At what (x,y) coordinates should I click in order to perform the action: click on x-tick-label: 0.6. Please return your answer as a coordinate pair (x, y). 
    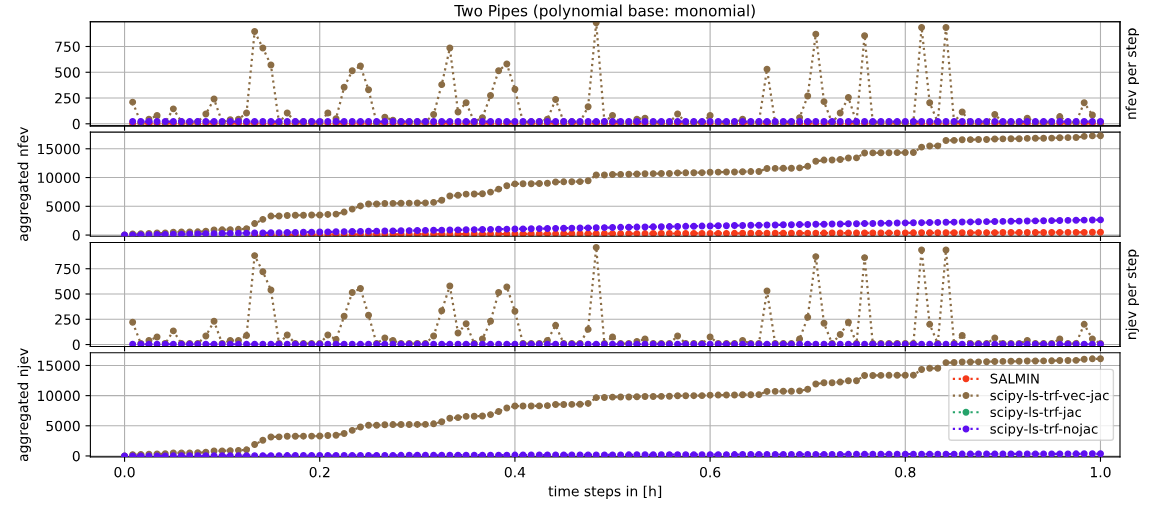
    Looking at the image, I should click on (710, 472).